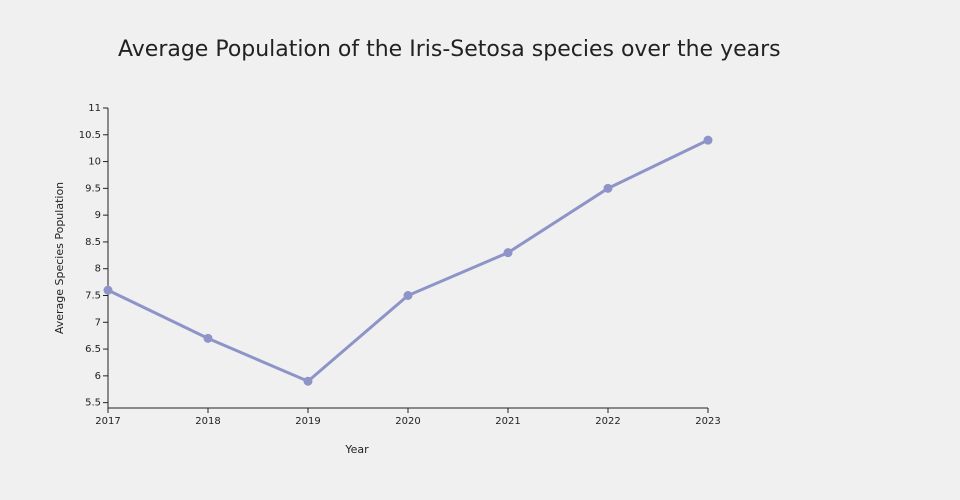 Image resolution: width=960 pixels, height=500 pixels. Describe the element at coordinates (407, 421) in the screenshot. I see `x-tick-label: 2020` at that location.